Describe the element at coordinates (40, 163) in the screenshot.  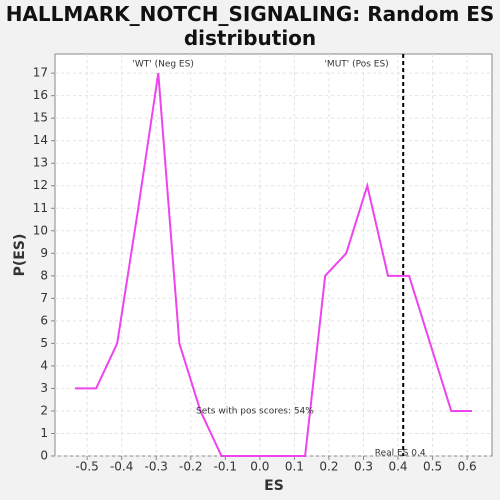
I see `y-tick-label: 13` at that location.